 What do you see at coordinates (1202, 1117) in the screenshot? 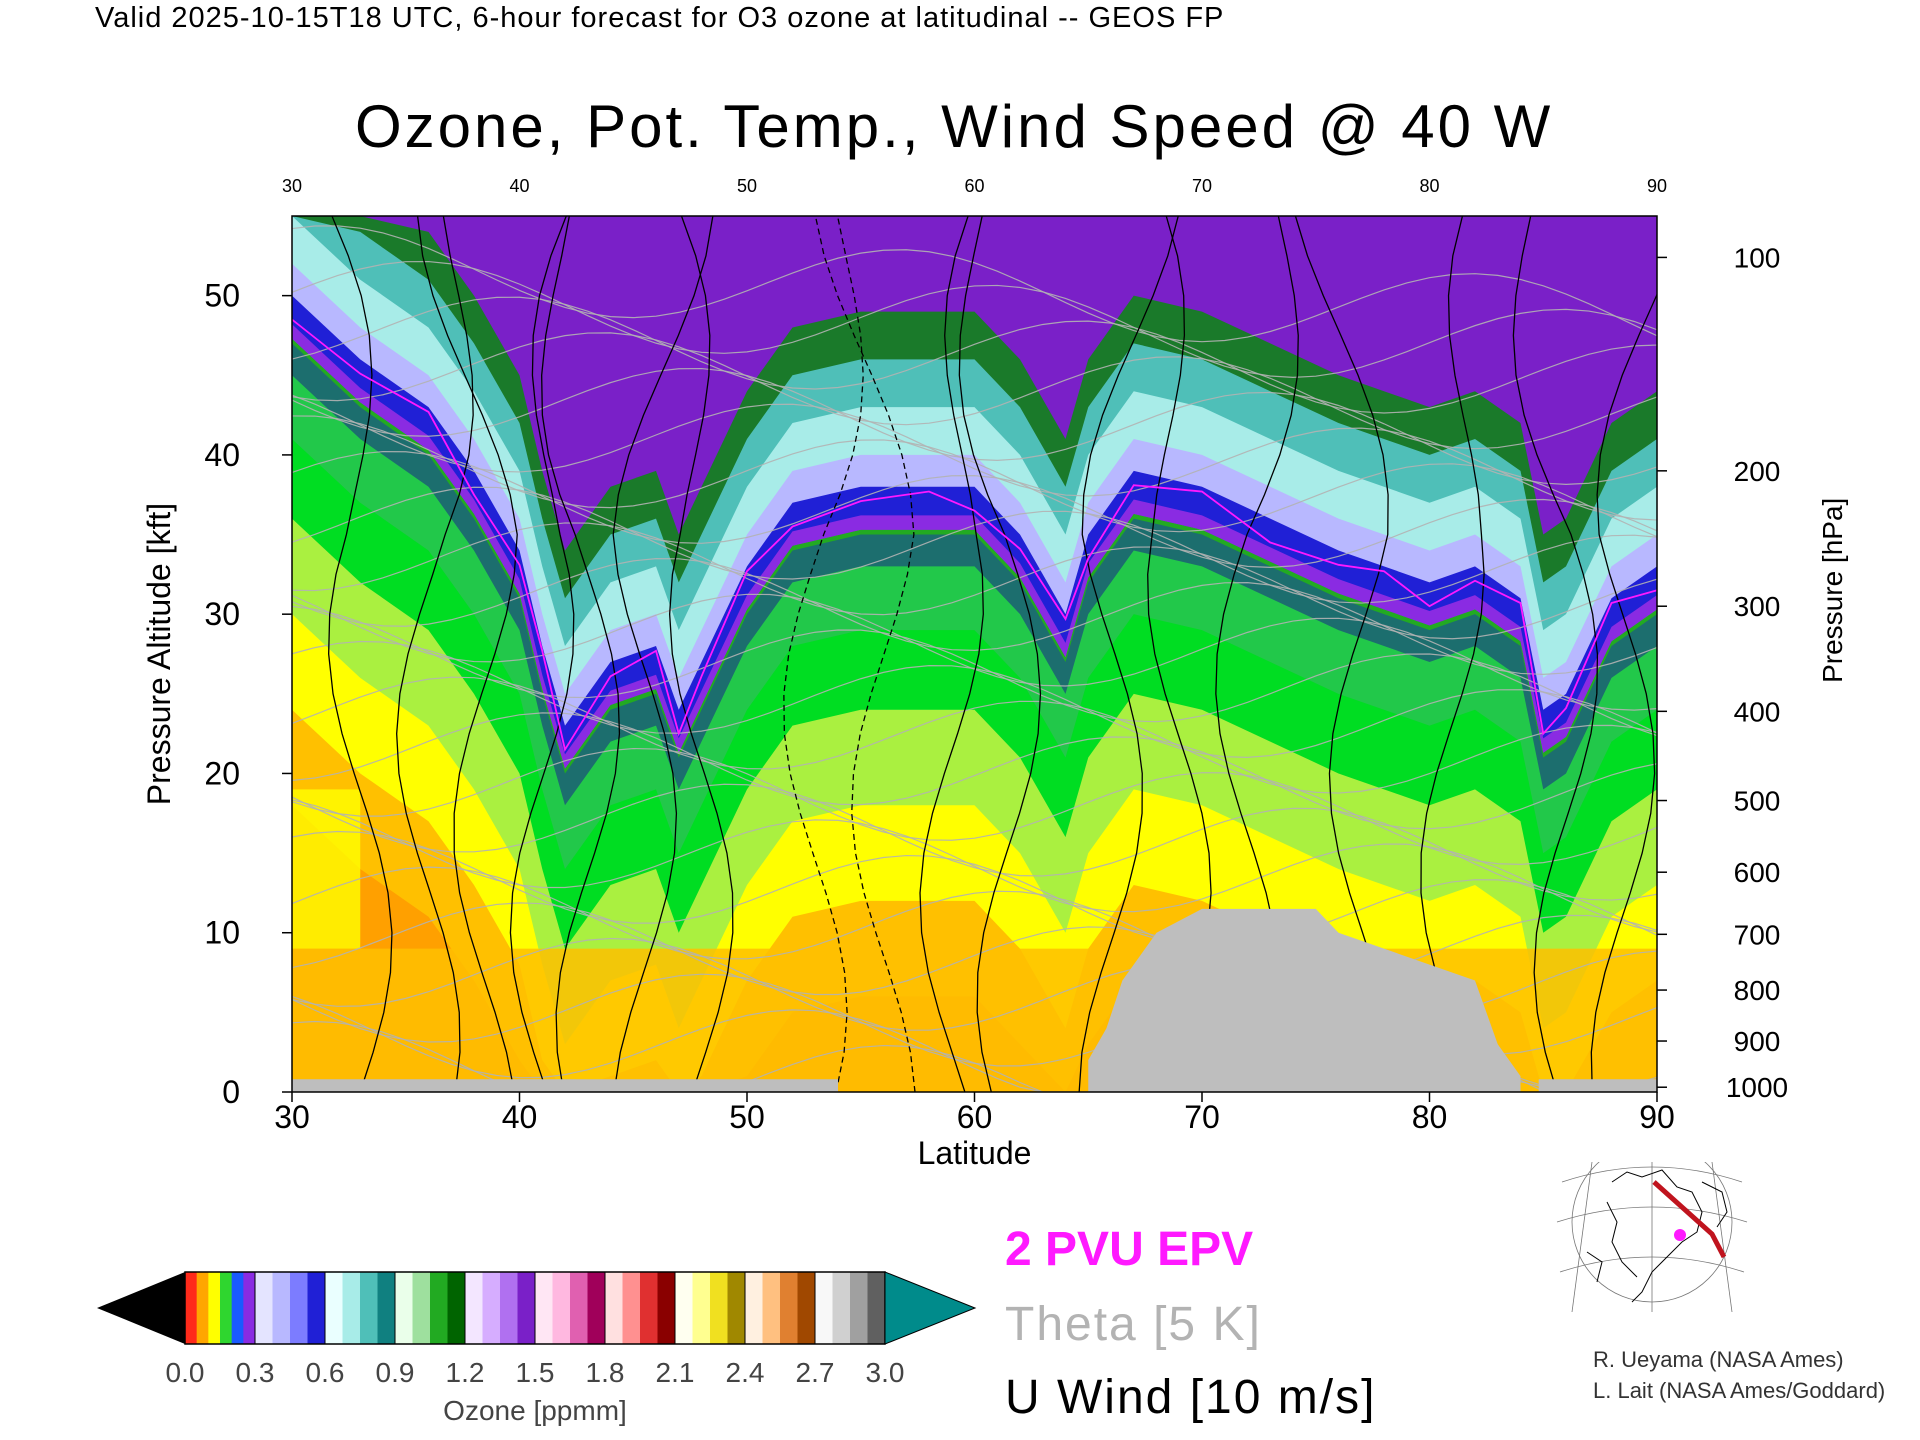
I see `x-tick-label: 70` at bounding box center [1202, 1117].